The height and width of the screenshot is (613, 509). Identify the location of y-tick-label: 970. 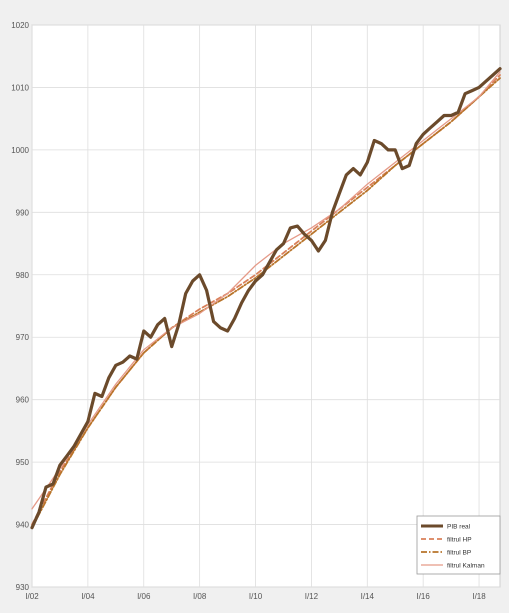
(23, 337).